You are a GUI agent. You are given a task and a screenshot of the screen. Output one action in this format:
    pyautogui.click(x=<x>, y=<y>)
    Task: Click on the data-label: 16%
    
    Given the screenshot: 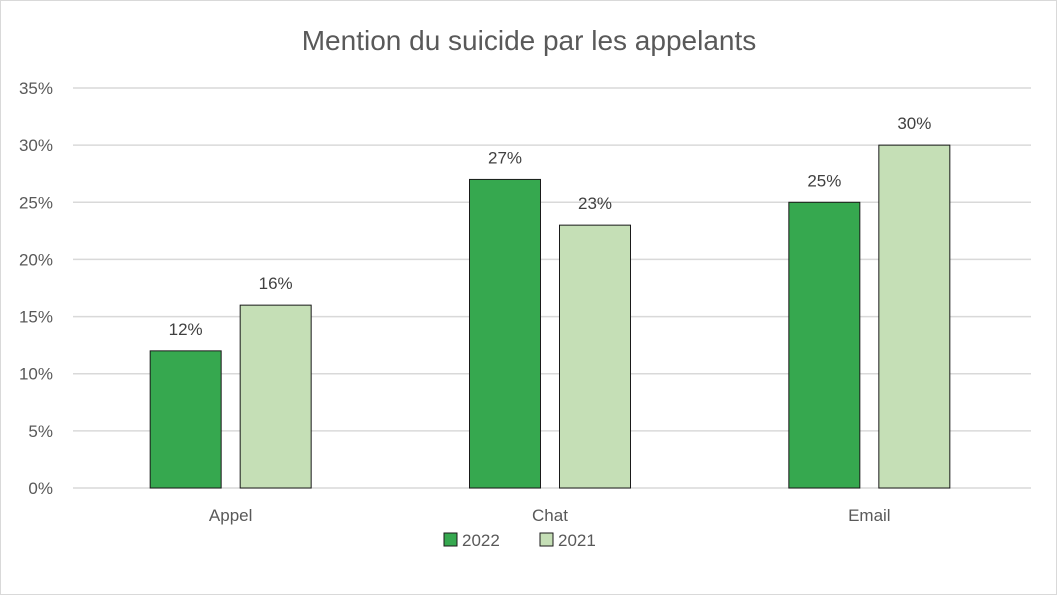 What is the action you would take?
    pyautogui.click(x=276, y=283)
    